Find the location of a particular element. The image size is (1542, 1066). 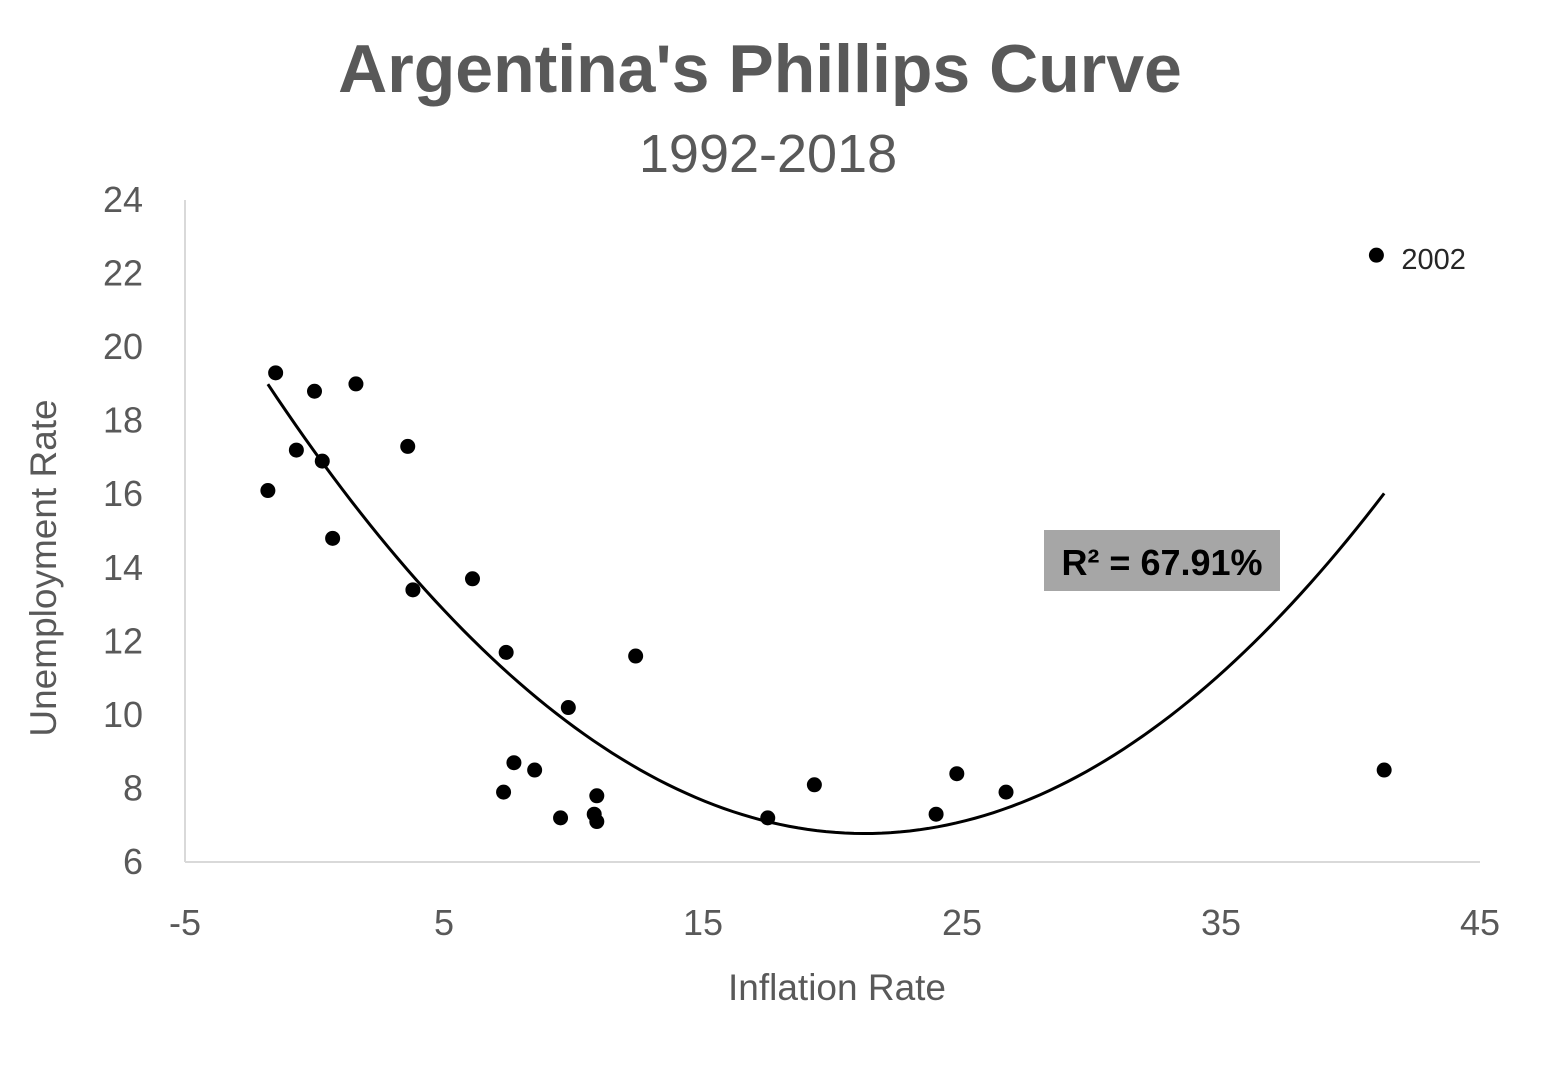

y-tick-label: 8 is located at coordinates (133, 787).